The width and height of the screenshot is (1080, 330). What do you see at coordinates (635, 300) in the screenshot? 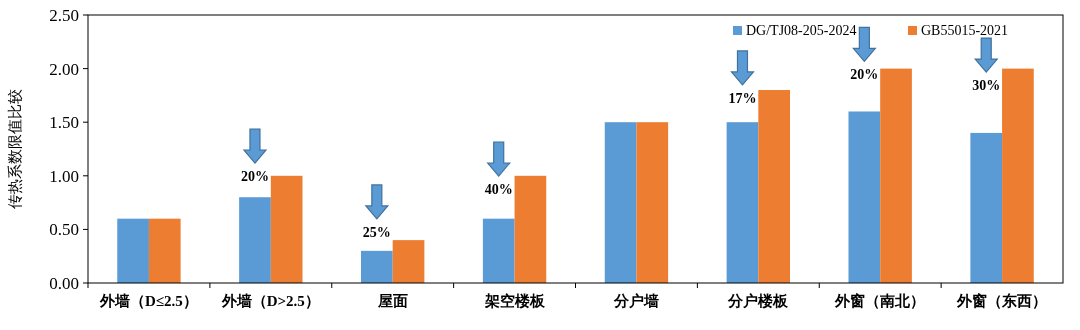
I see `x-tick-label: 分户墙` at bounding box center [635, 300].